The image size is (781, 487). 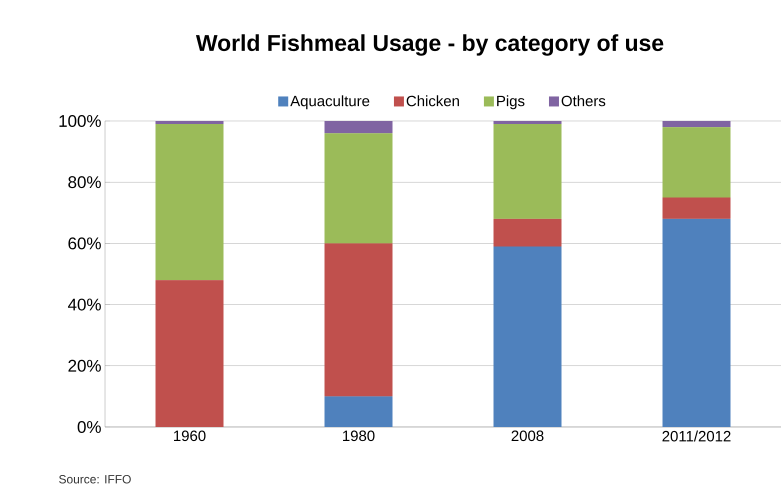 I want to click on y-tick-label: 0%, so click(x=89, y=426).